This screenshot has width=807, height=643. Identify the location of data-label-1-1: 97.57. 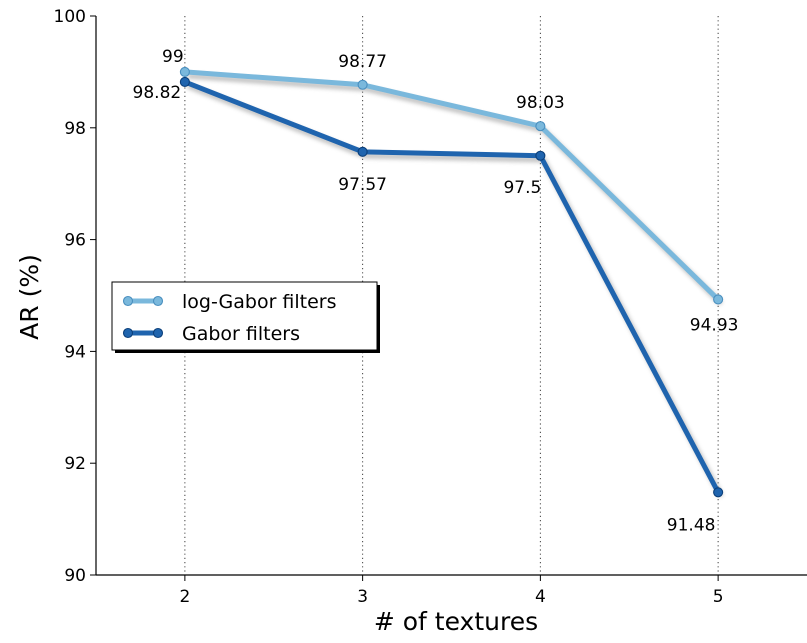
(362, 185).